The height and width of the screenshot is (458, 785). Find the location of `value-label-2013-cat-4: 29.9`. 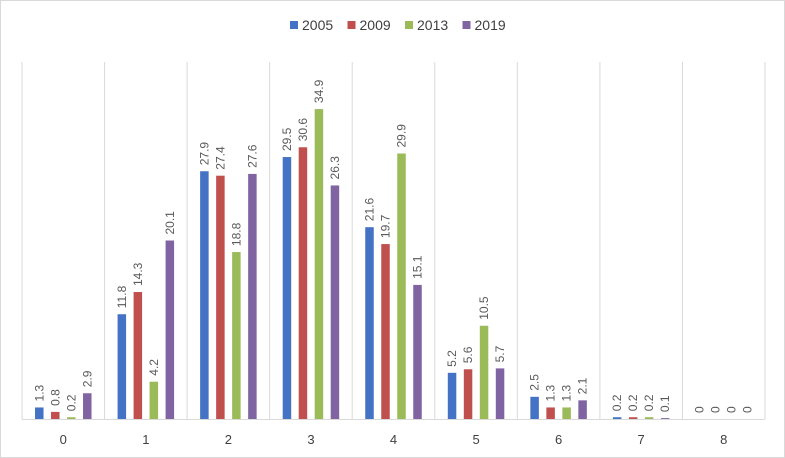

value-label-2013-cat-4: 29.9 is located at coordinates (402, 136).